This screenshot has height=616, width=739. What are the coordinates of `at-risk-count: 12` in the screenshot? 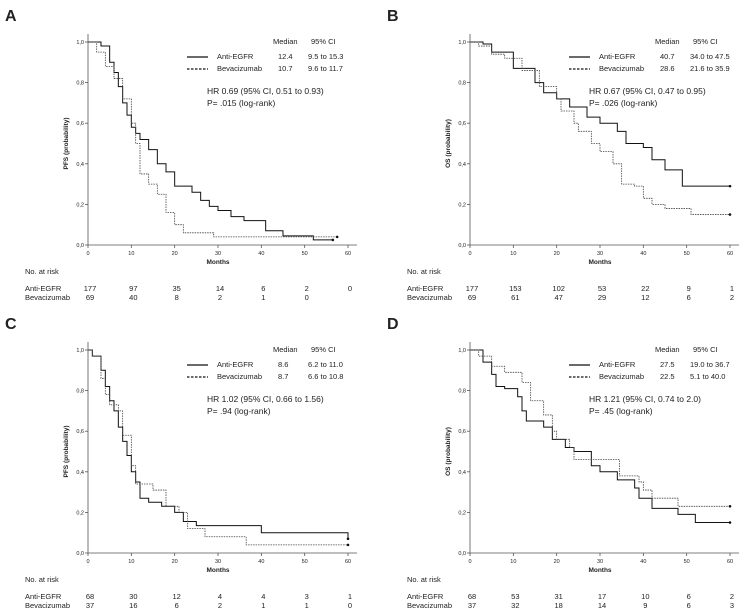 It's located at (176, 596).